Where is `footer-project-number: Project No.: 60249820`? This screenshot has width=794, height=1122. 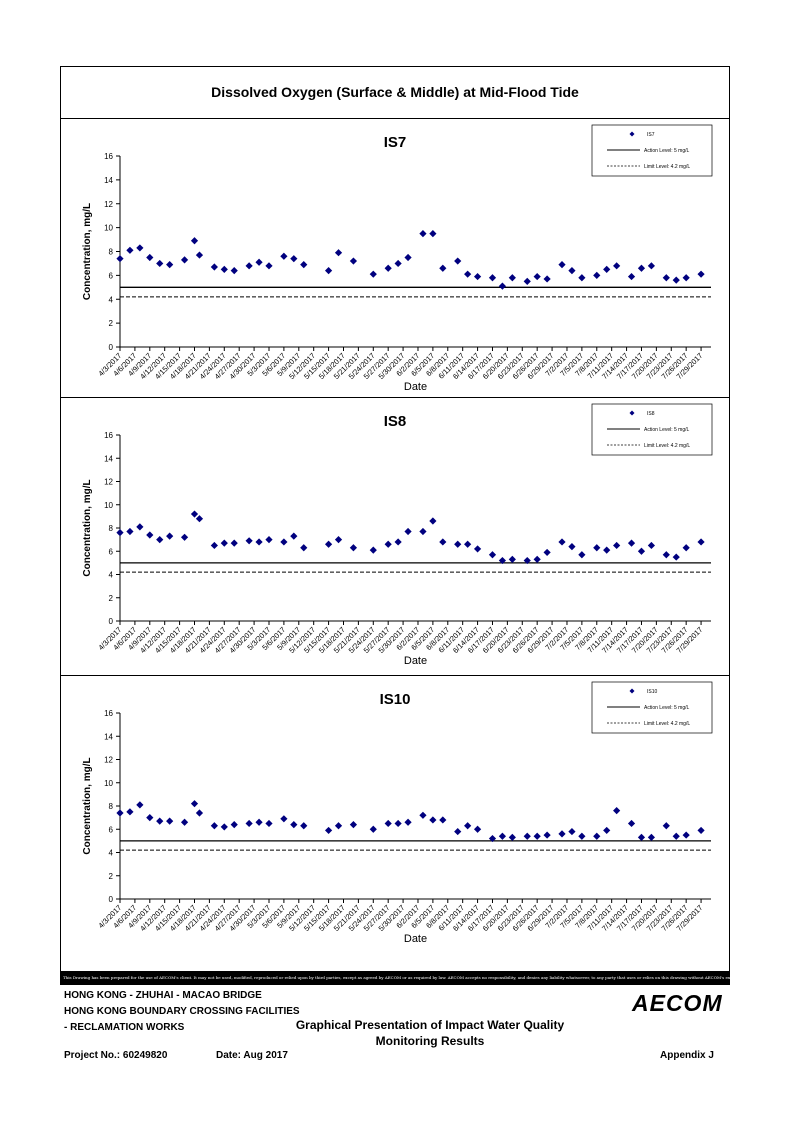 footer-project-number: Project No.: 60249820 is located at coordinates (116, 1055).